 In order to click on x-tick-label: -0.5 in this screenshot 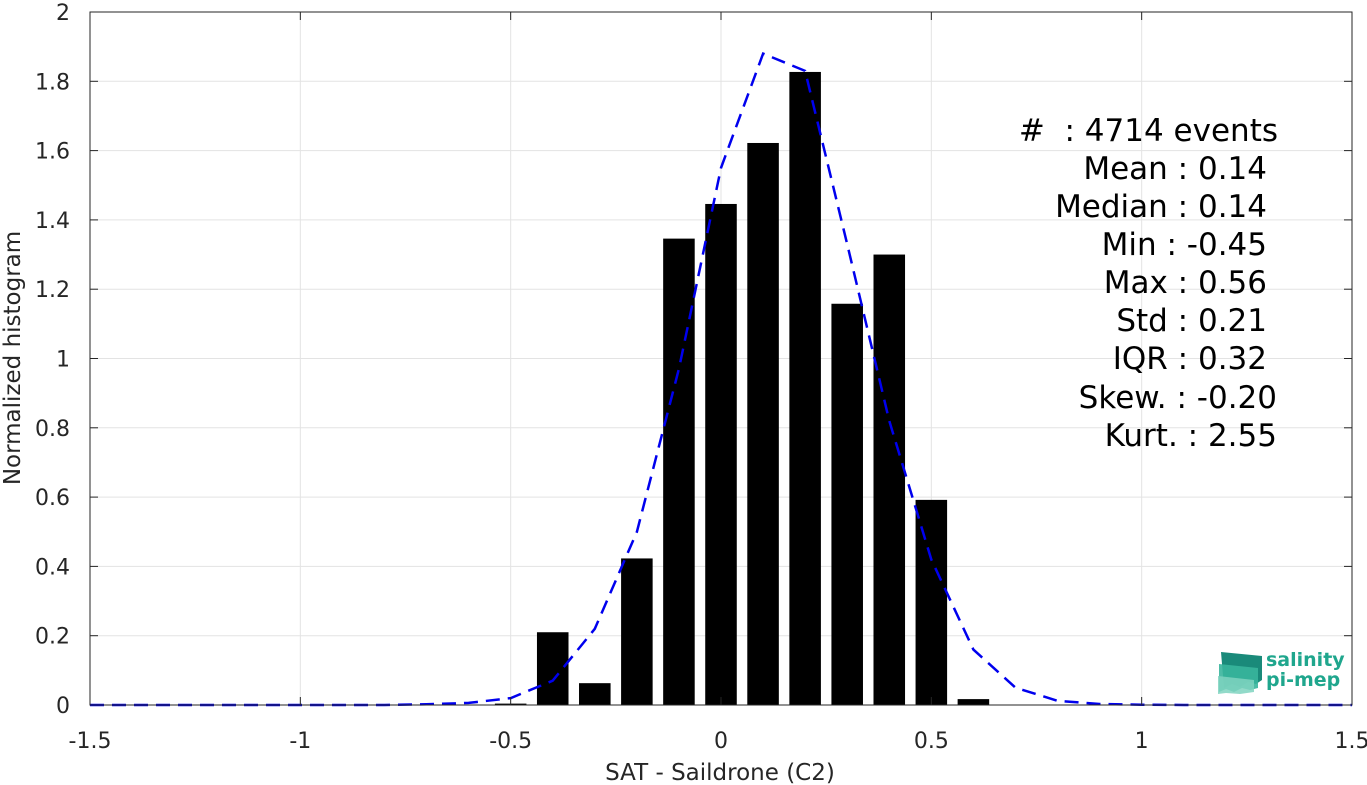, I will do `click(510, 741)`.